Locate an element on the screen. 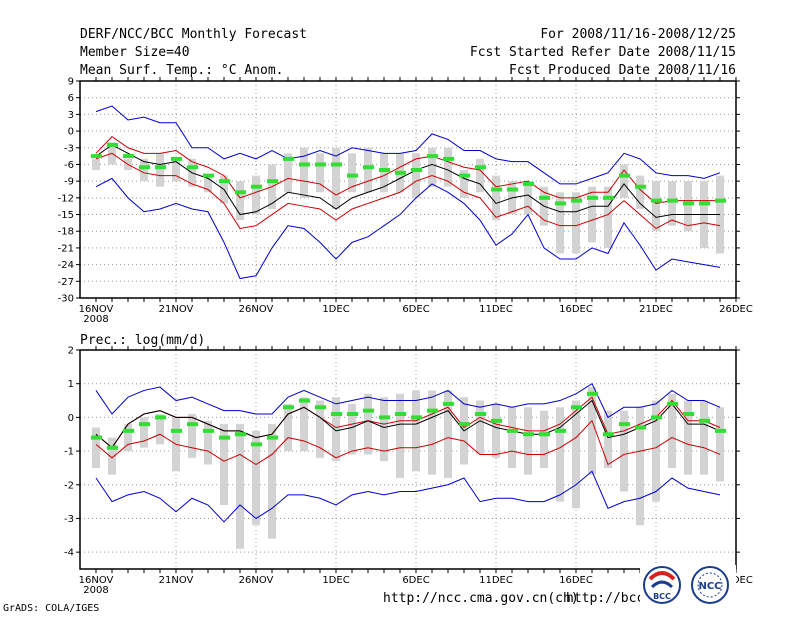 Image resolution: width=800 pixels, height=618 pixels. y-tick-label: -30 is located at coordinates (66, 299).